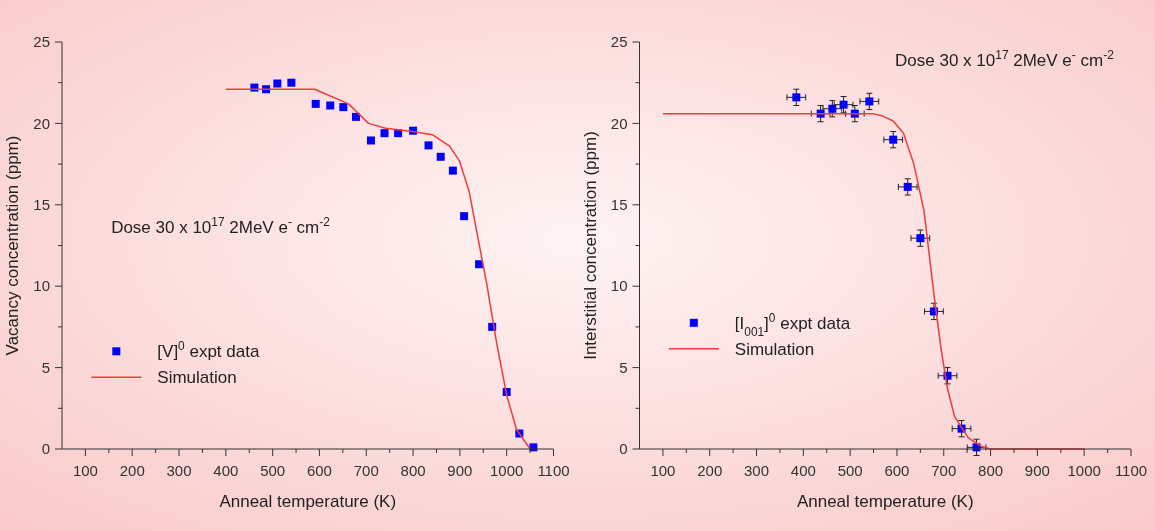 The image size is (1155, 531). I want to click on legend-label: [V]$^{0}$ expt data, so click(208, 350).